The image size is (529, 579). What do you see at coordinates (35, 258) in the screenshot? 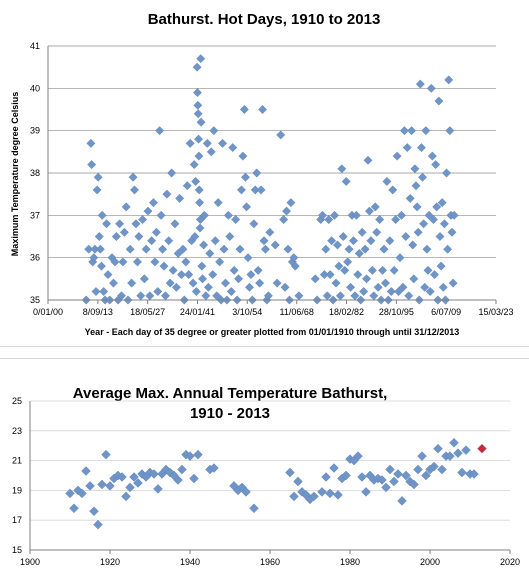
I see `y-tick-label: 36` at bounding box center [35, 258].